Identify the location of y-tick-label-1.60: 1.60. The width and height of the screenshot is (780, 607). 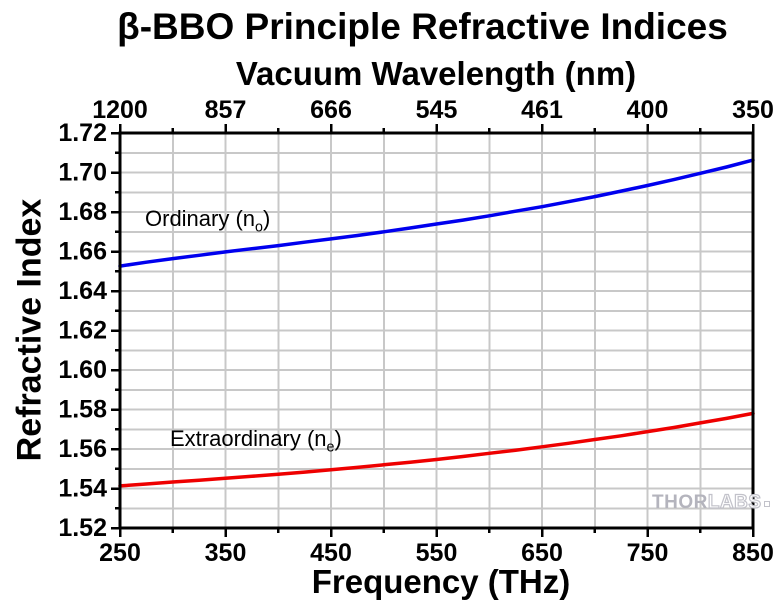
(82, 370).